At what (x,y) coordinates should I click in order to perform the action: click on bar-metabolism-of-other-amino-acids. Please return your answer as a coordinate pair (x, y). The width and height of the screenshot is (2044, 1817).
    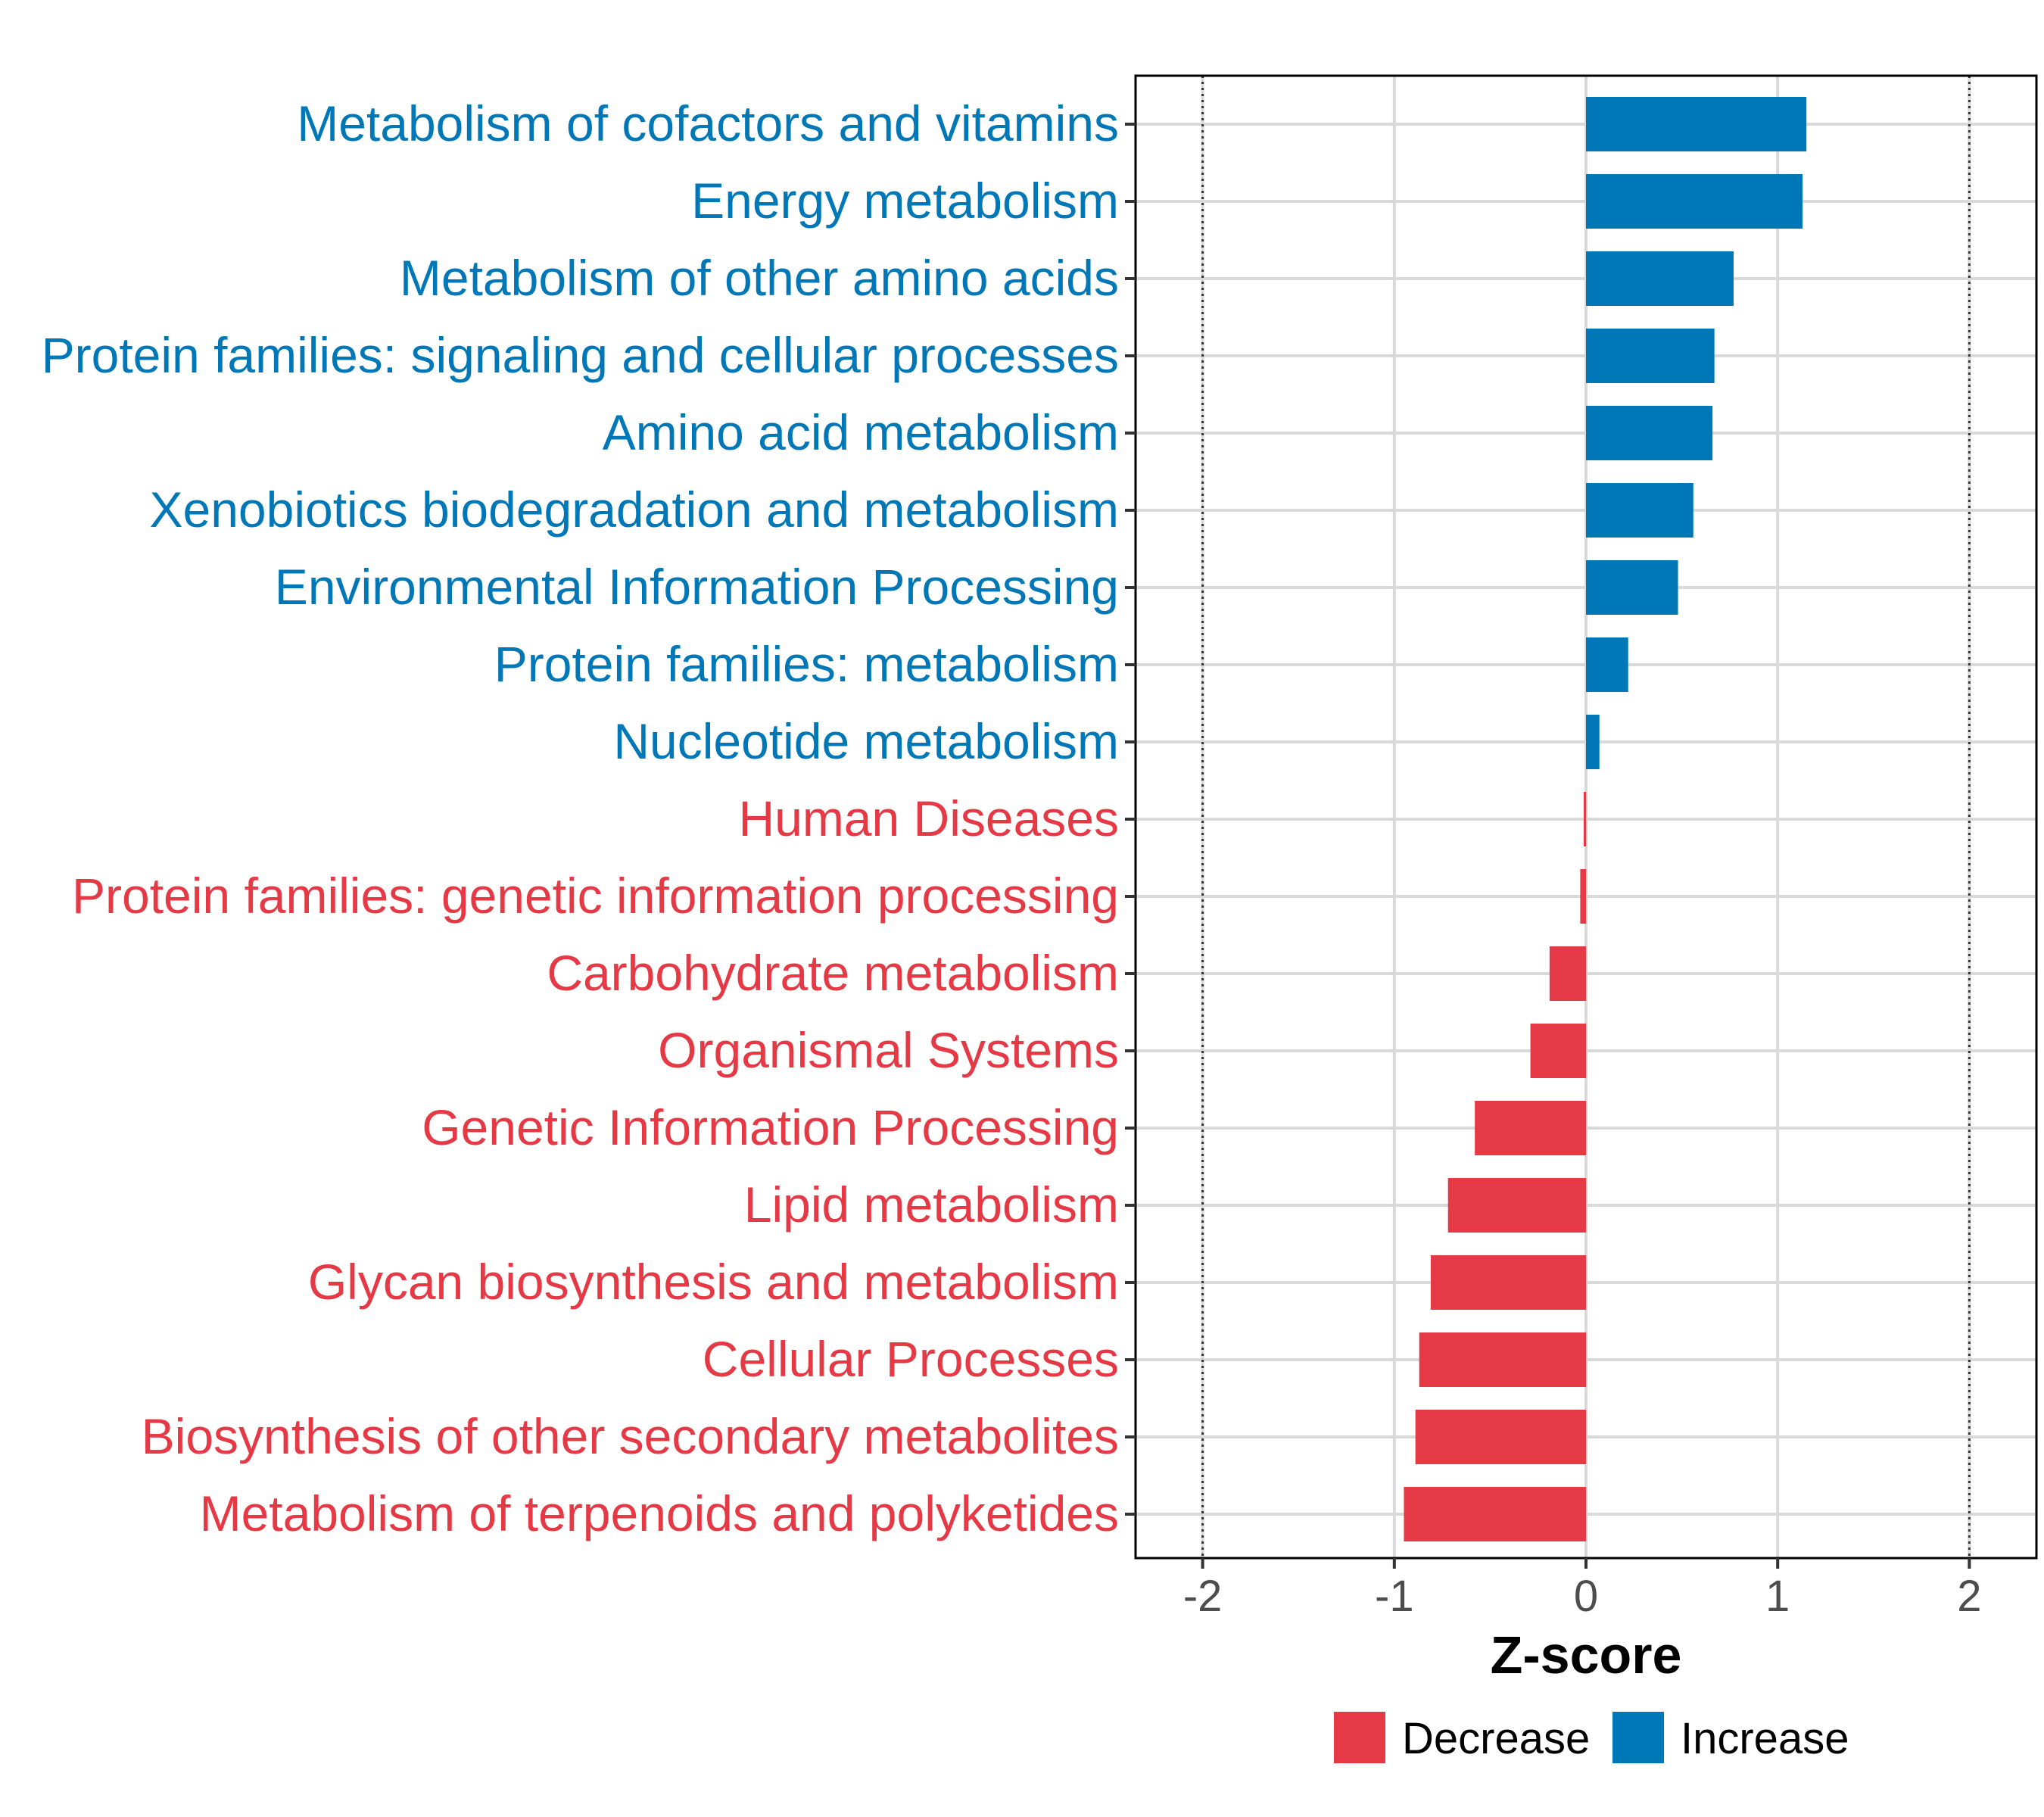
    Looking at the image, I should click on (1660, 278).